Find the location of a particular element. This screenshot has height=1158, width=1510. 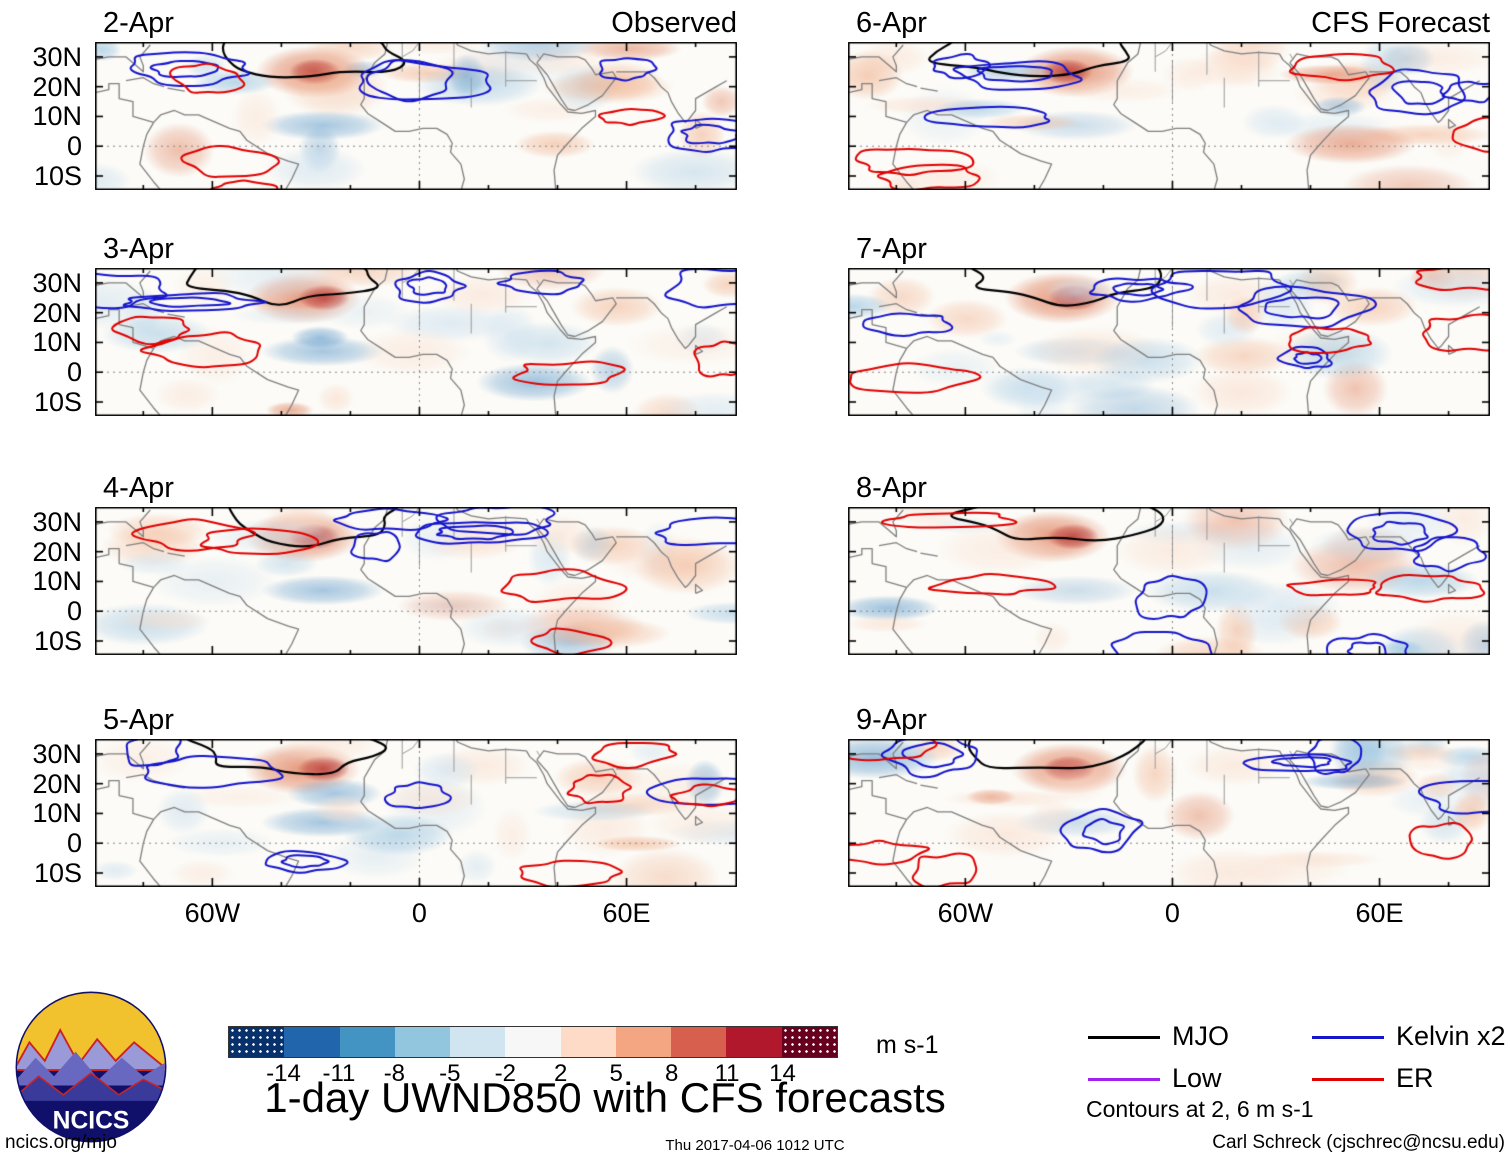

panel-6-apr: 6-Apr CFS Forecast is located at coordinates (1169, 98).